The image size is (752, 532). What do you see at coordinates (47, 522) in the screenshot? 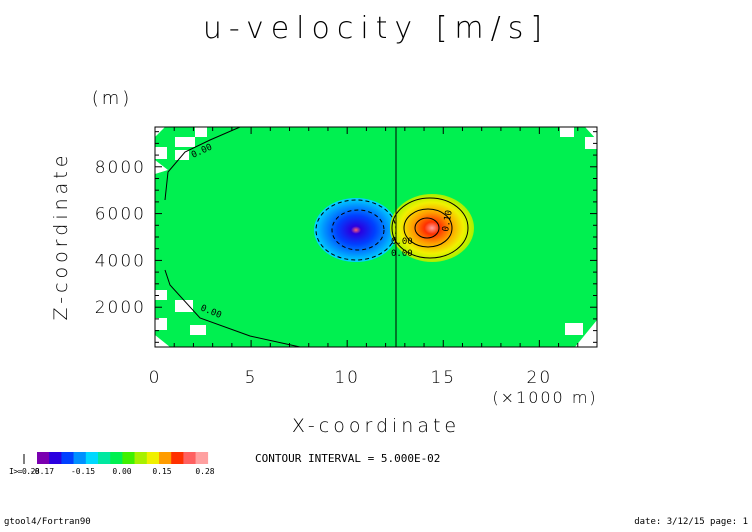
I see `footer-left: gtool4/Fortran90` at bounding box center [47, 522].